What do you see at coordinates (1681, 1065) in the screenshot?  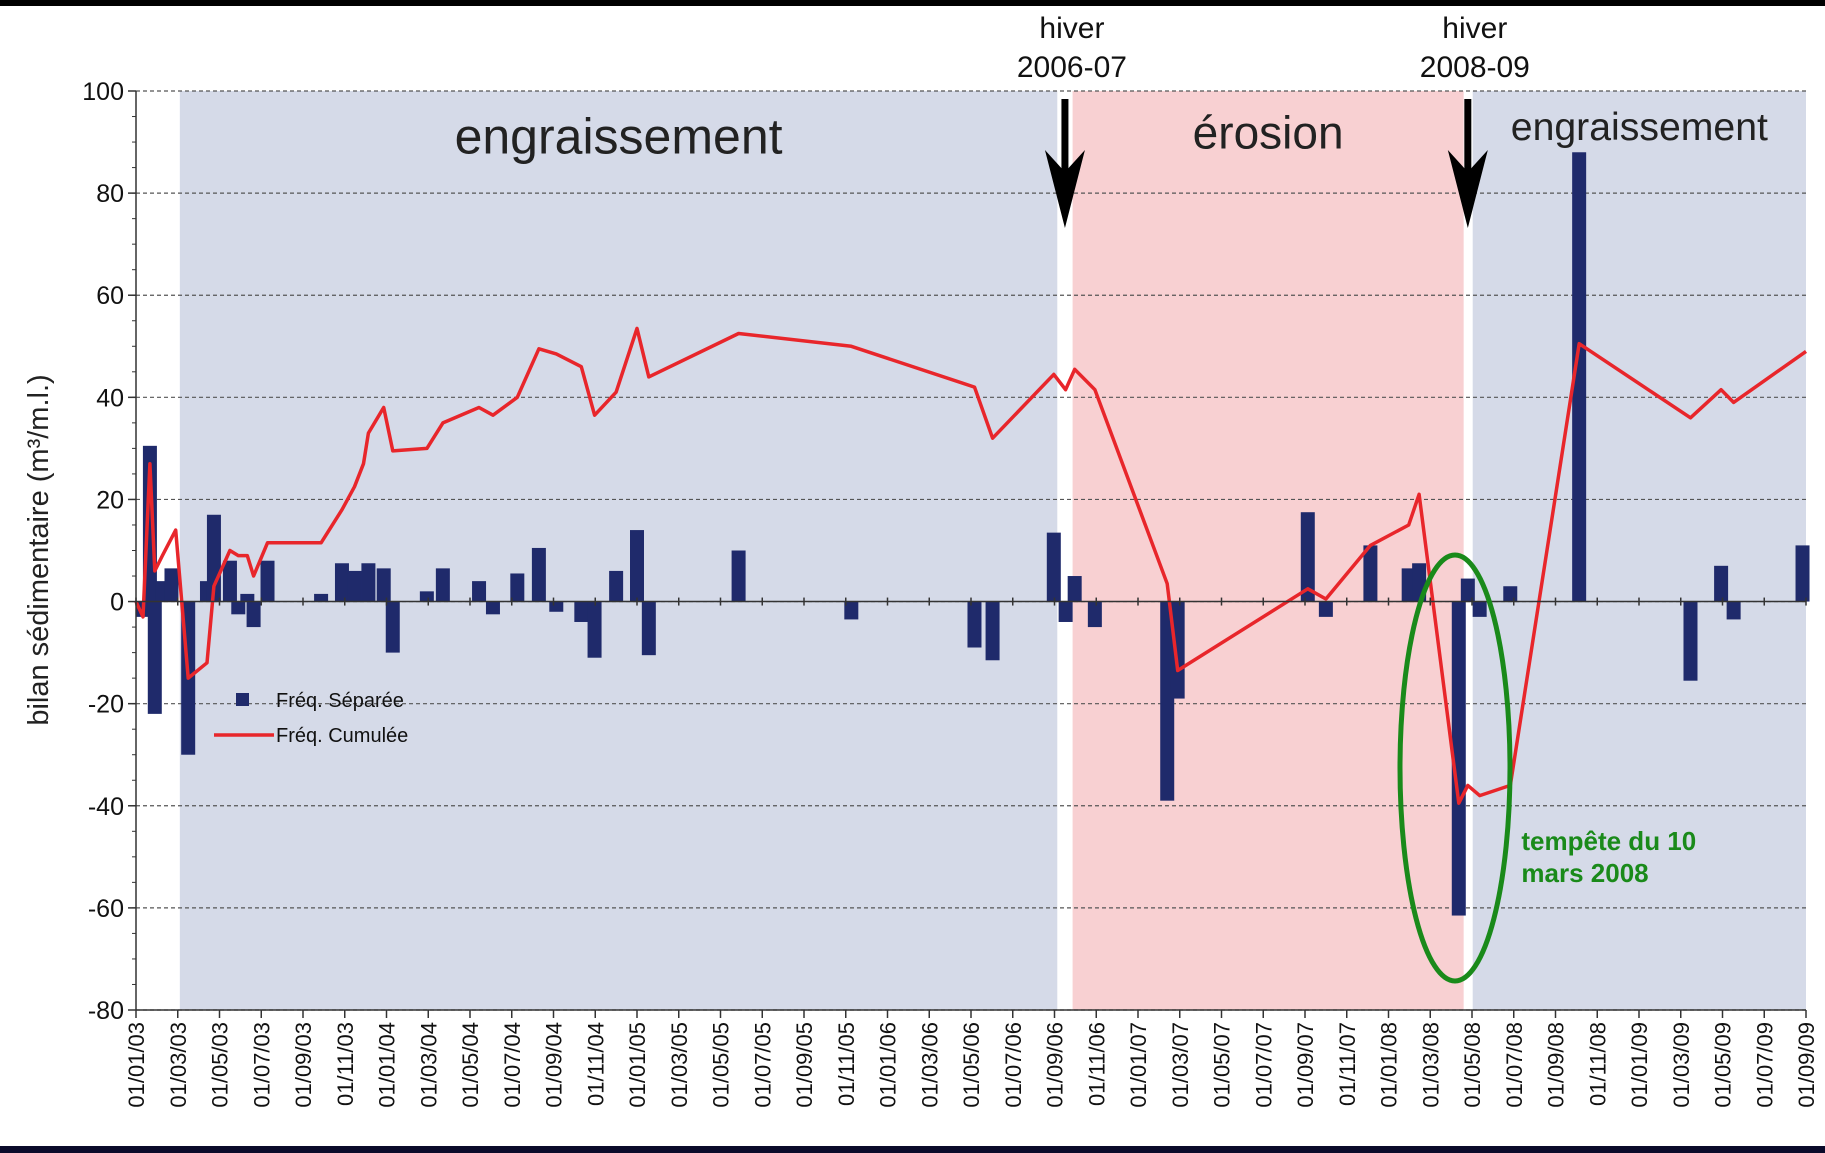 I see `x-tick-label: 01/03/09` at bounding box center [1681, 1065].